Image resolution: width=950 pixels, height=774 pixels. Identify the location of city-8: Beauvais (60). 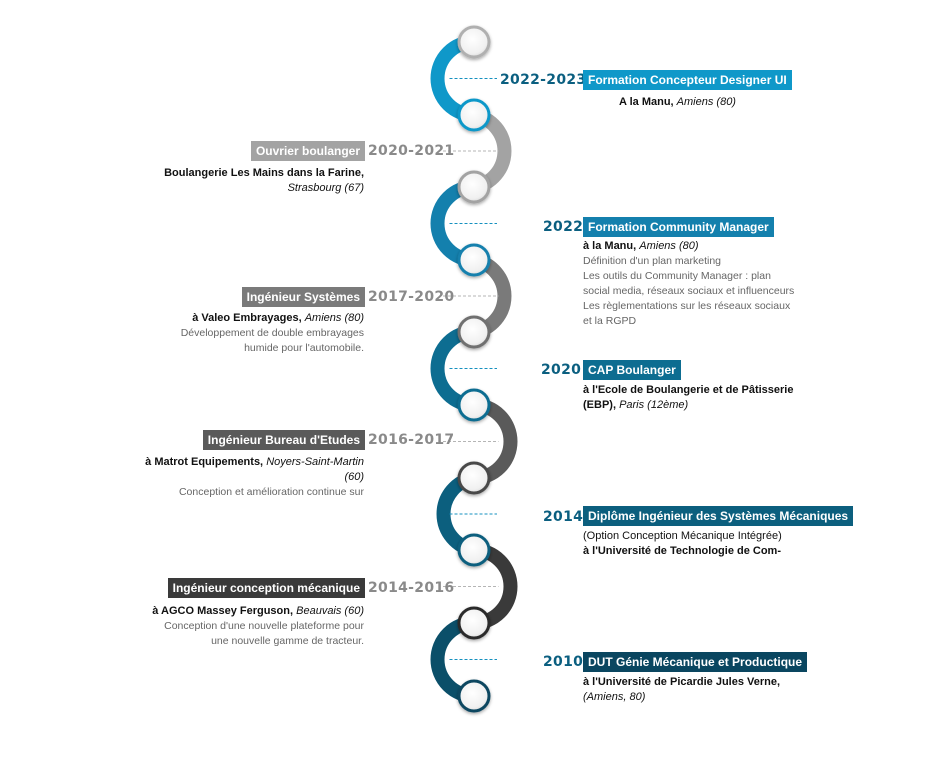
(330, 611).